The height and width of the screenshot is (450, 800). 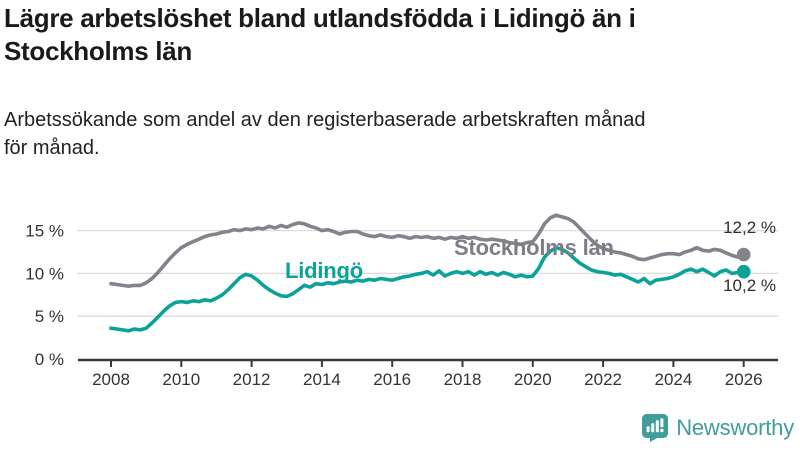 I want to click on newsworthy-wordmark: Newsworthy, so click(x=735, y=427).